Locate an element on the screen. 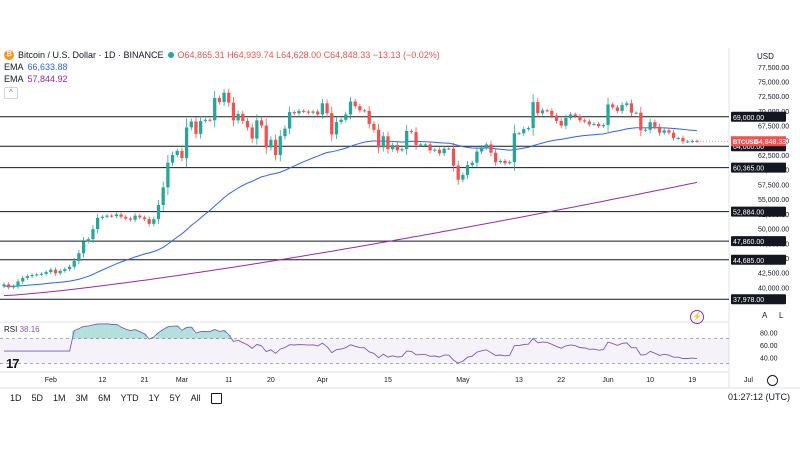 Image resolution: width=800 pixels, height=450 pixels. ema50-row: EMA 66,633.88 is located at coordinates (222, 67).